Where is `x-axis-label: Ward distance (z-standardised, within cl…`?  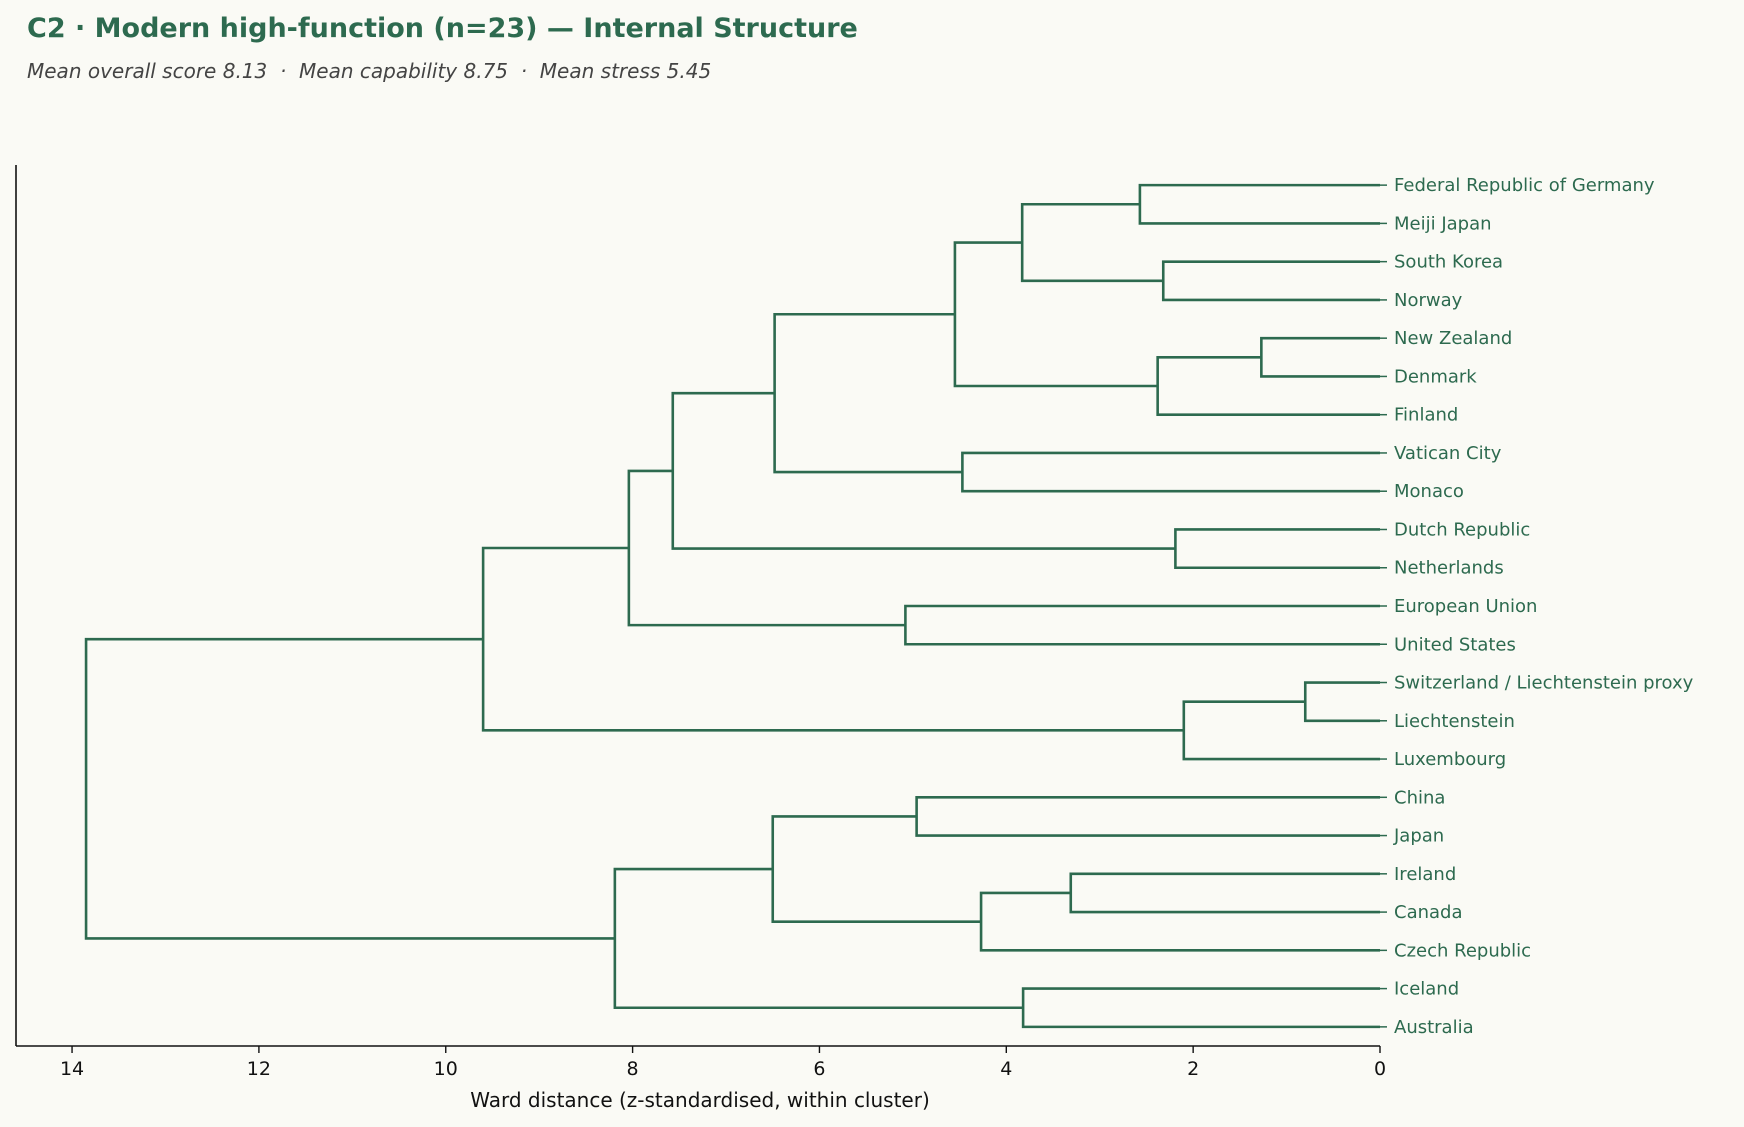
x-axis-label: Ward distance (z-standardised, within cl… is located at coordinates (700, 1100).